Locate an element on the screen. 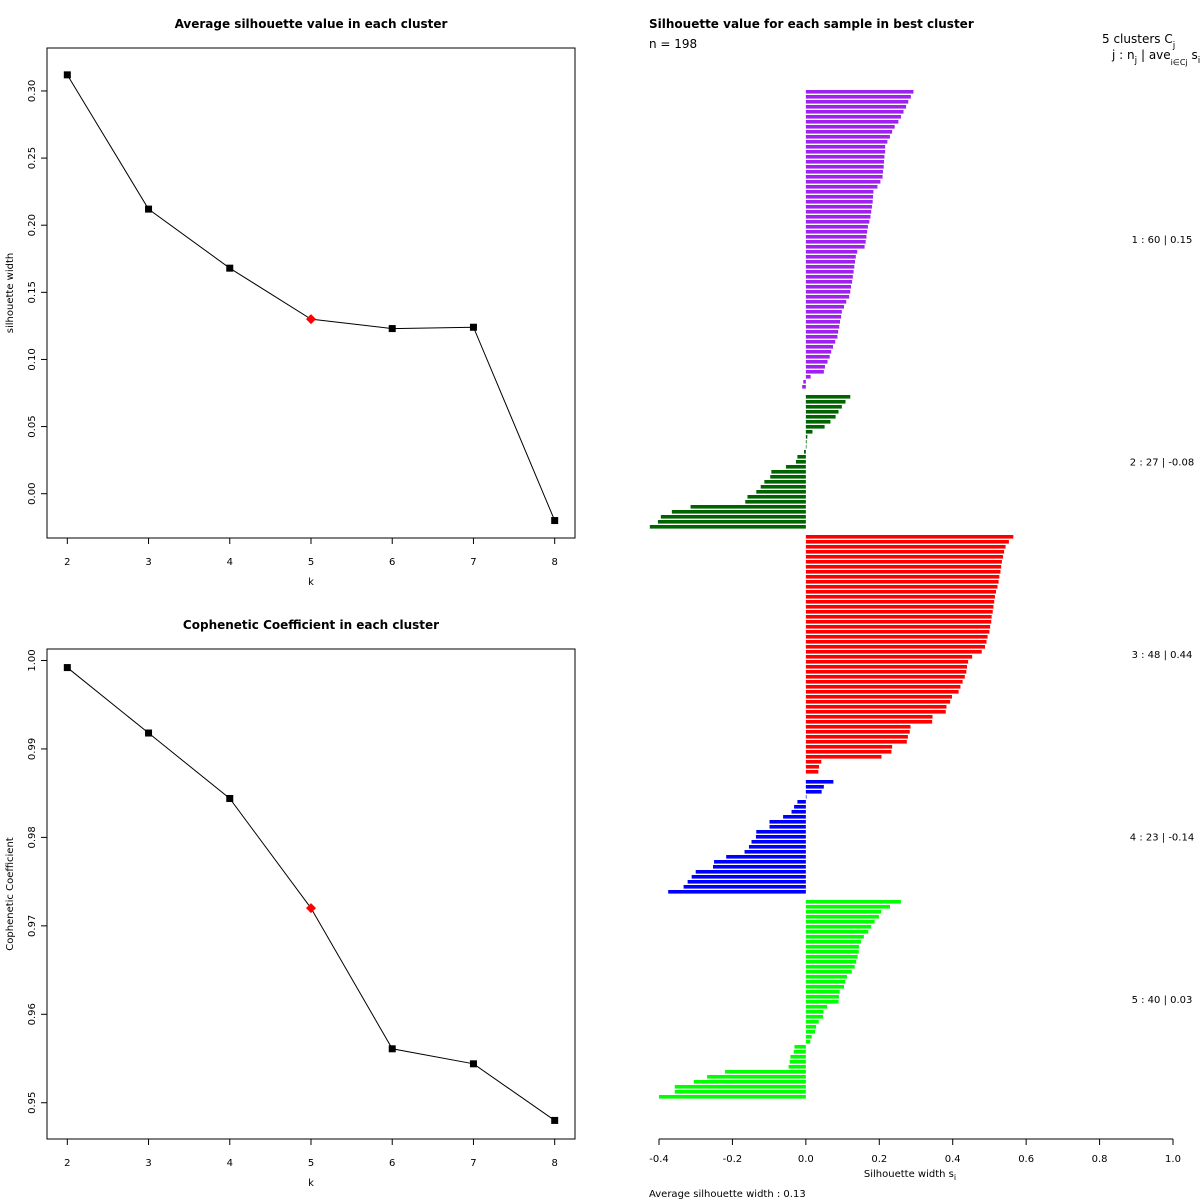  y-axis: 0.95 0.96 0.97 0.98 0.99 1.00 is located at coordinates (37, 881).